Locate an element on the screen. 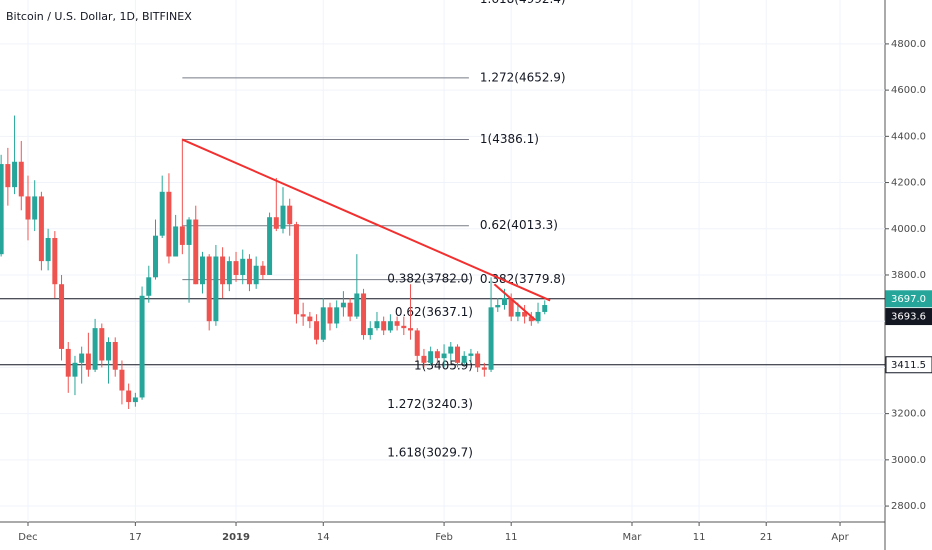 The height and width of the screenshot is (550, 932). fib-label: 1.618(4992.4) is located at coordinates (523, 3).